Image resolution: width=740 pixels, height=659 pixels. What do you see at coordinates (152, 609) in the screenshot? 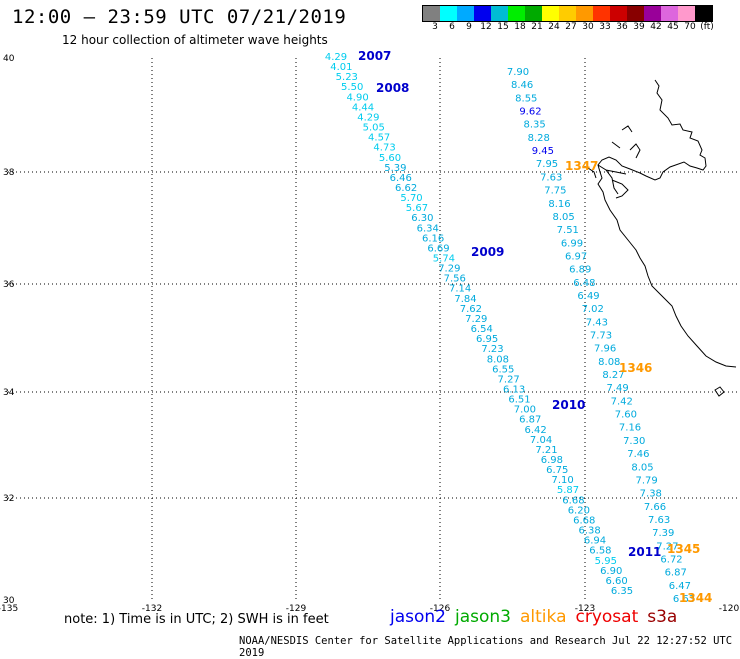
I see `longitude-tick-label: -132` at bounding box center [152, 609].